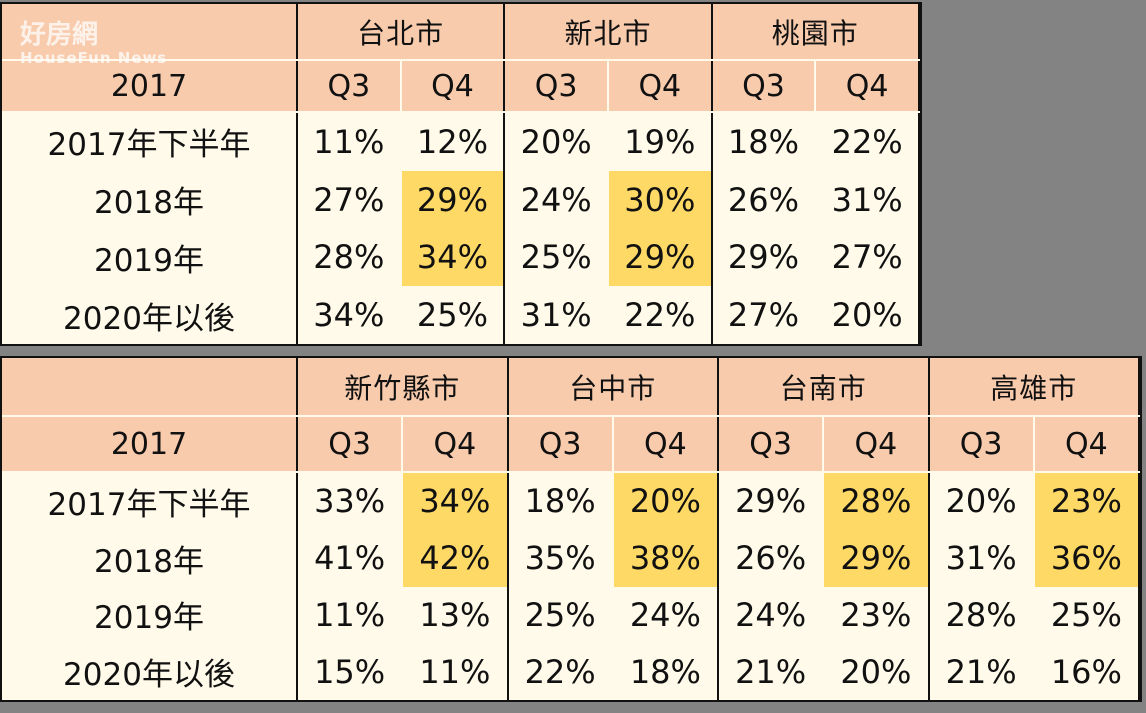  Describe the element at coordinates (401, 32) in the screenshot. I see `city-header-taipei: 台北市` at that location.